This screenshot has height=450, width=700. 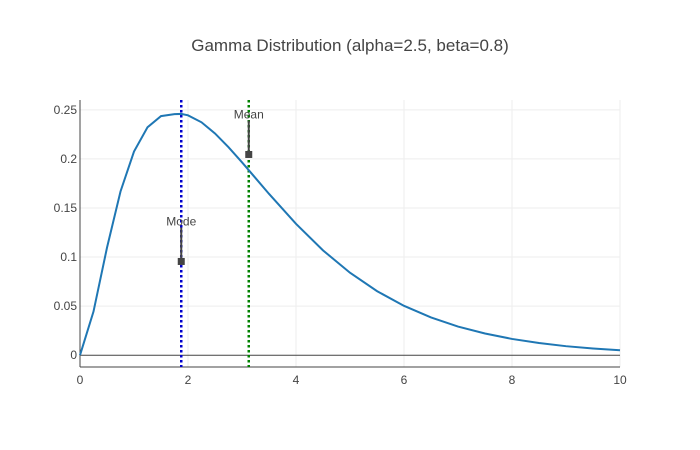 I want to click on annotations: Mode Mean, so click(x=215, y=186).